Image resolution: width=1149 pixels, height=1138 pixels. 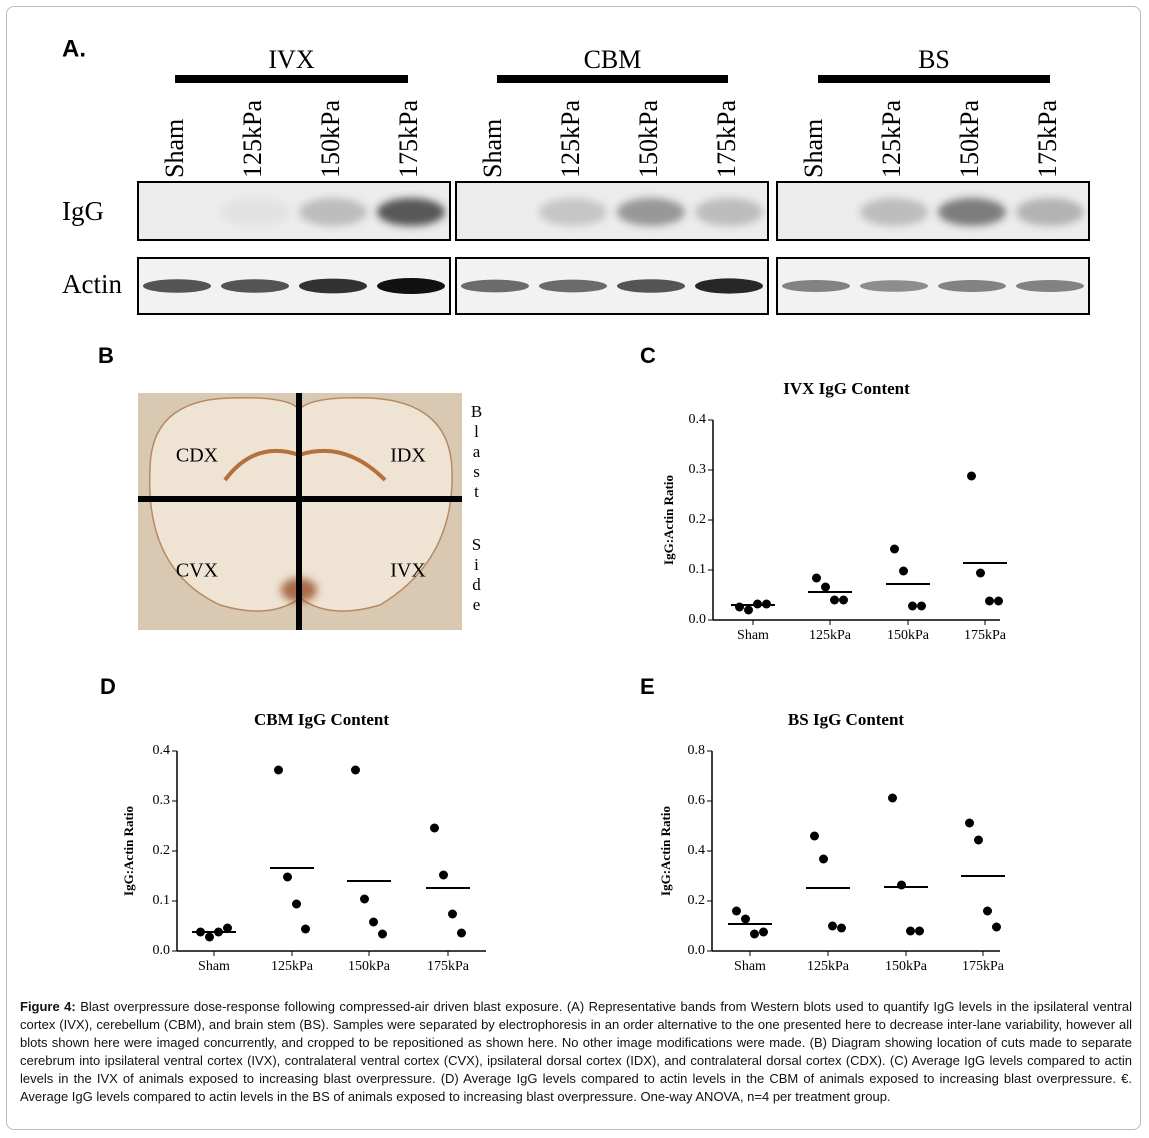 I want to click on panel-label: D, so click(x=108, y=686).